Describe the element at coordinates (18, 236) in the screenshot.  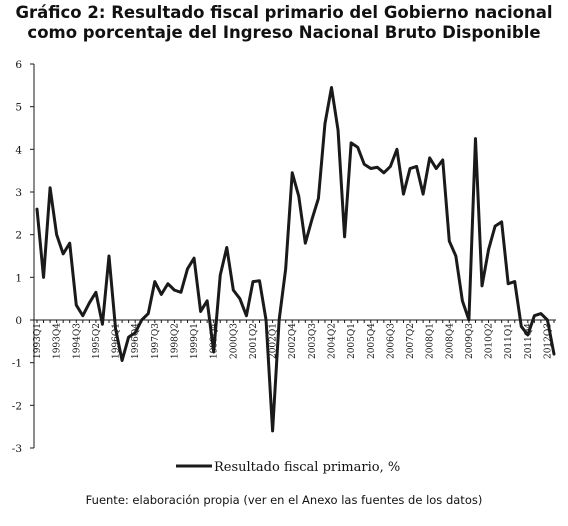
I see `y-tick-label: 2` at that location.